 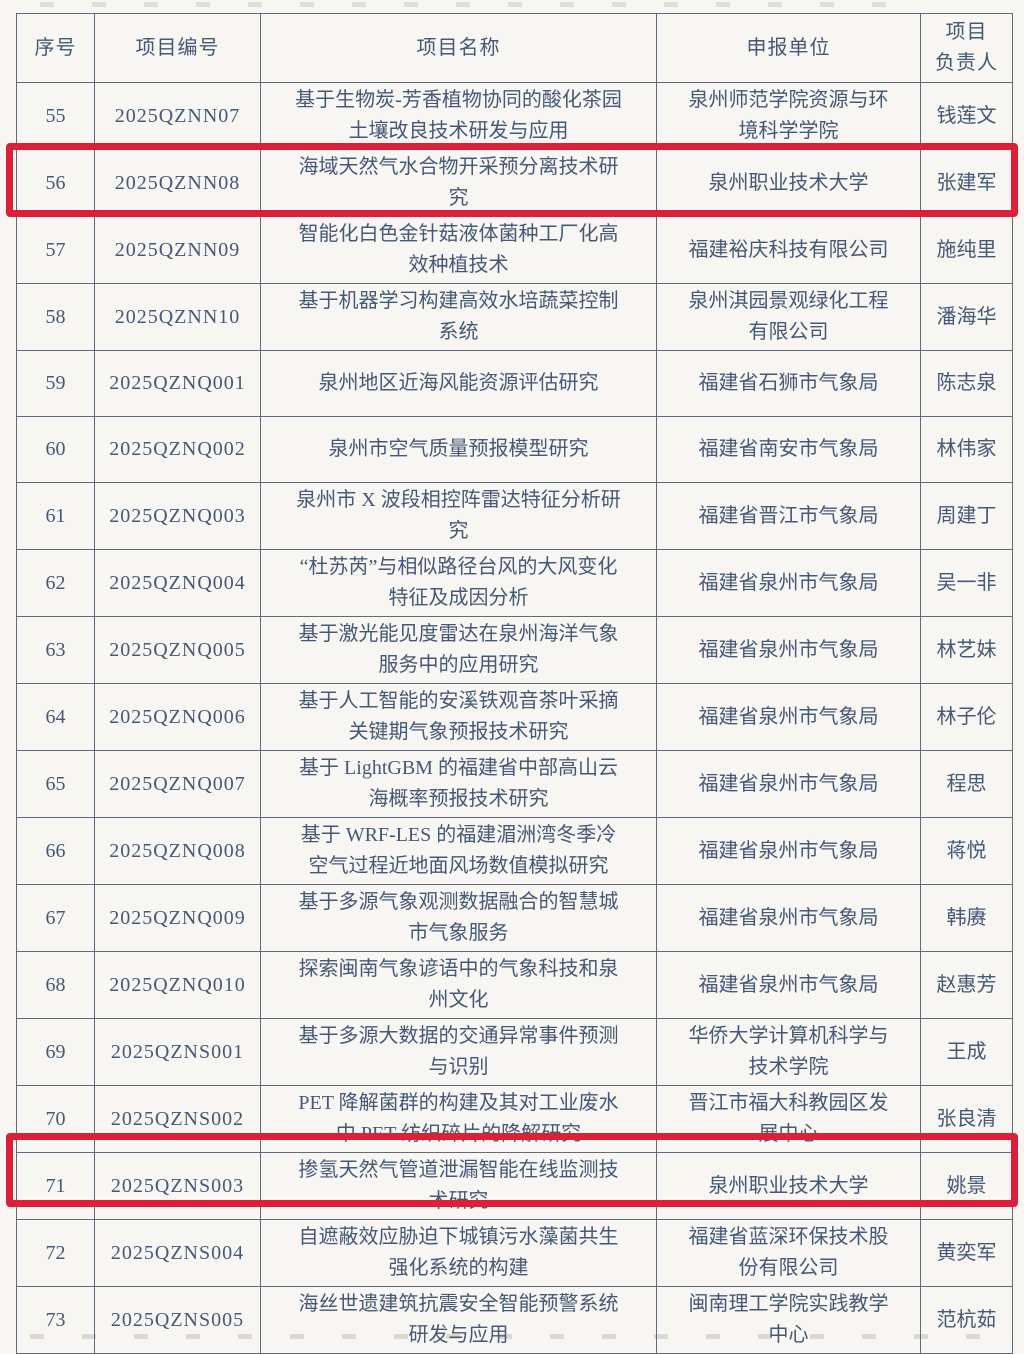 I want to click on cell-leader: 林伟家, so click(x=966, y=449).